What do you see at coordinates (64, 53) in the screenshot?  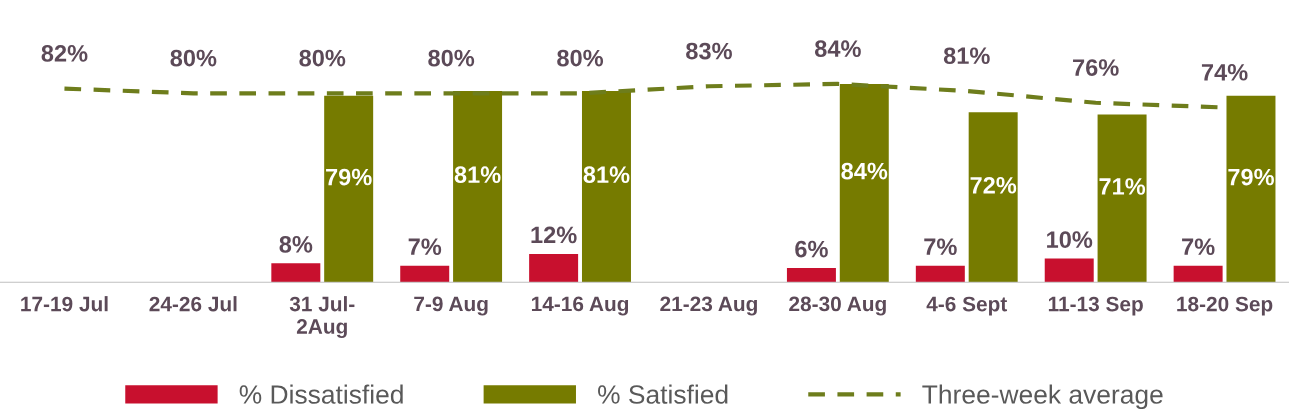 I see `data-label: 82%` at bounding box center [64, 53].